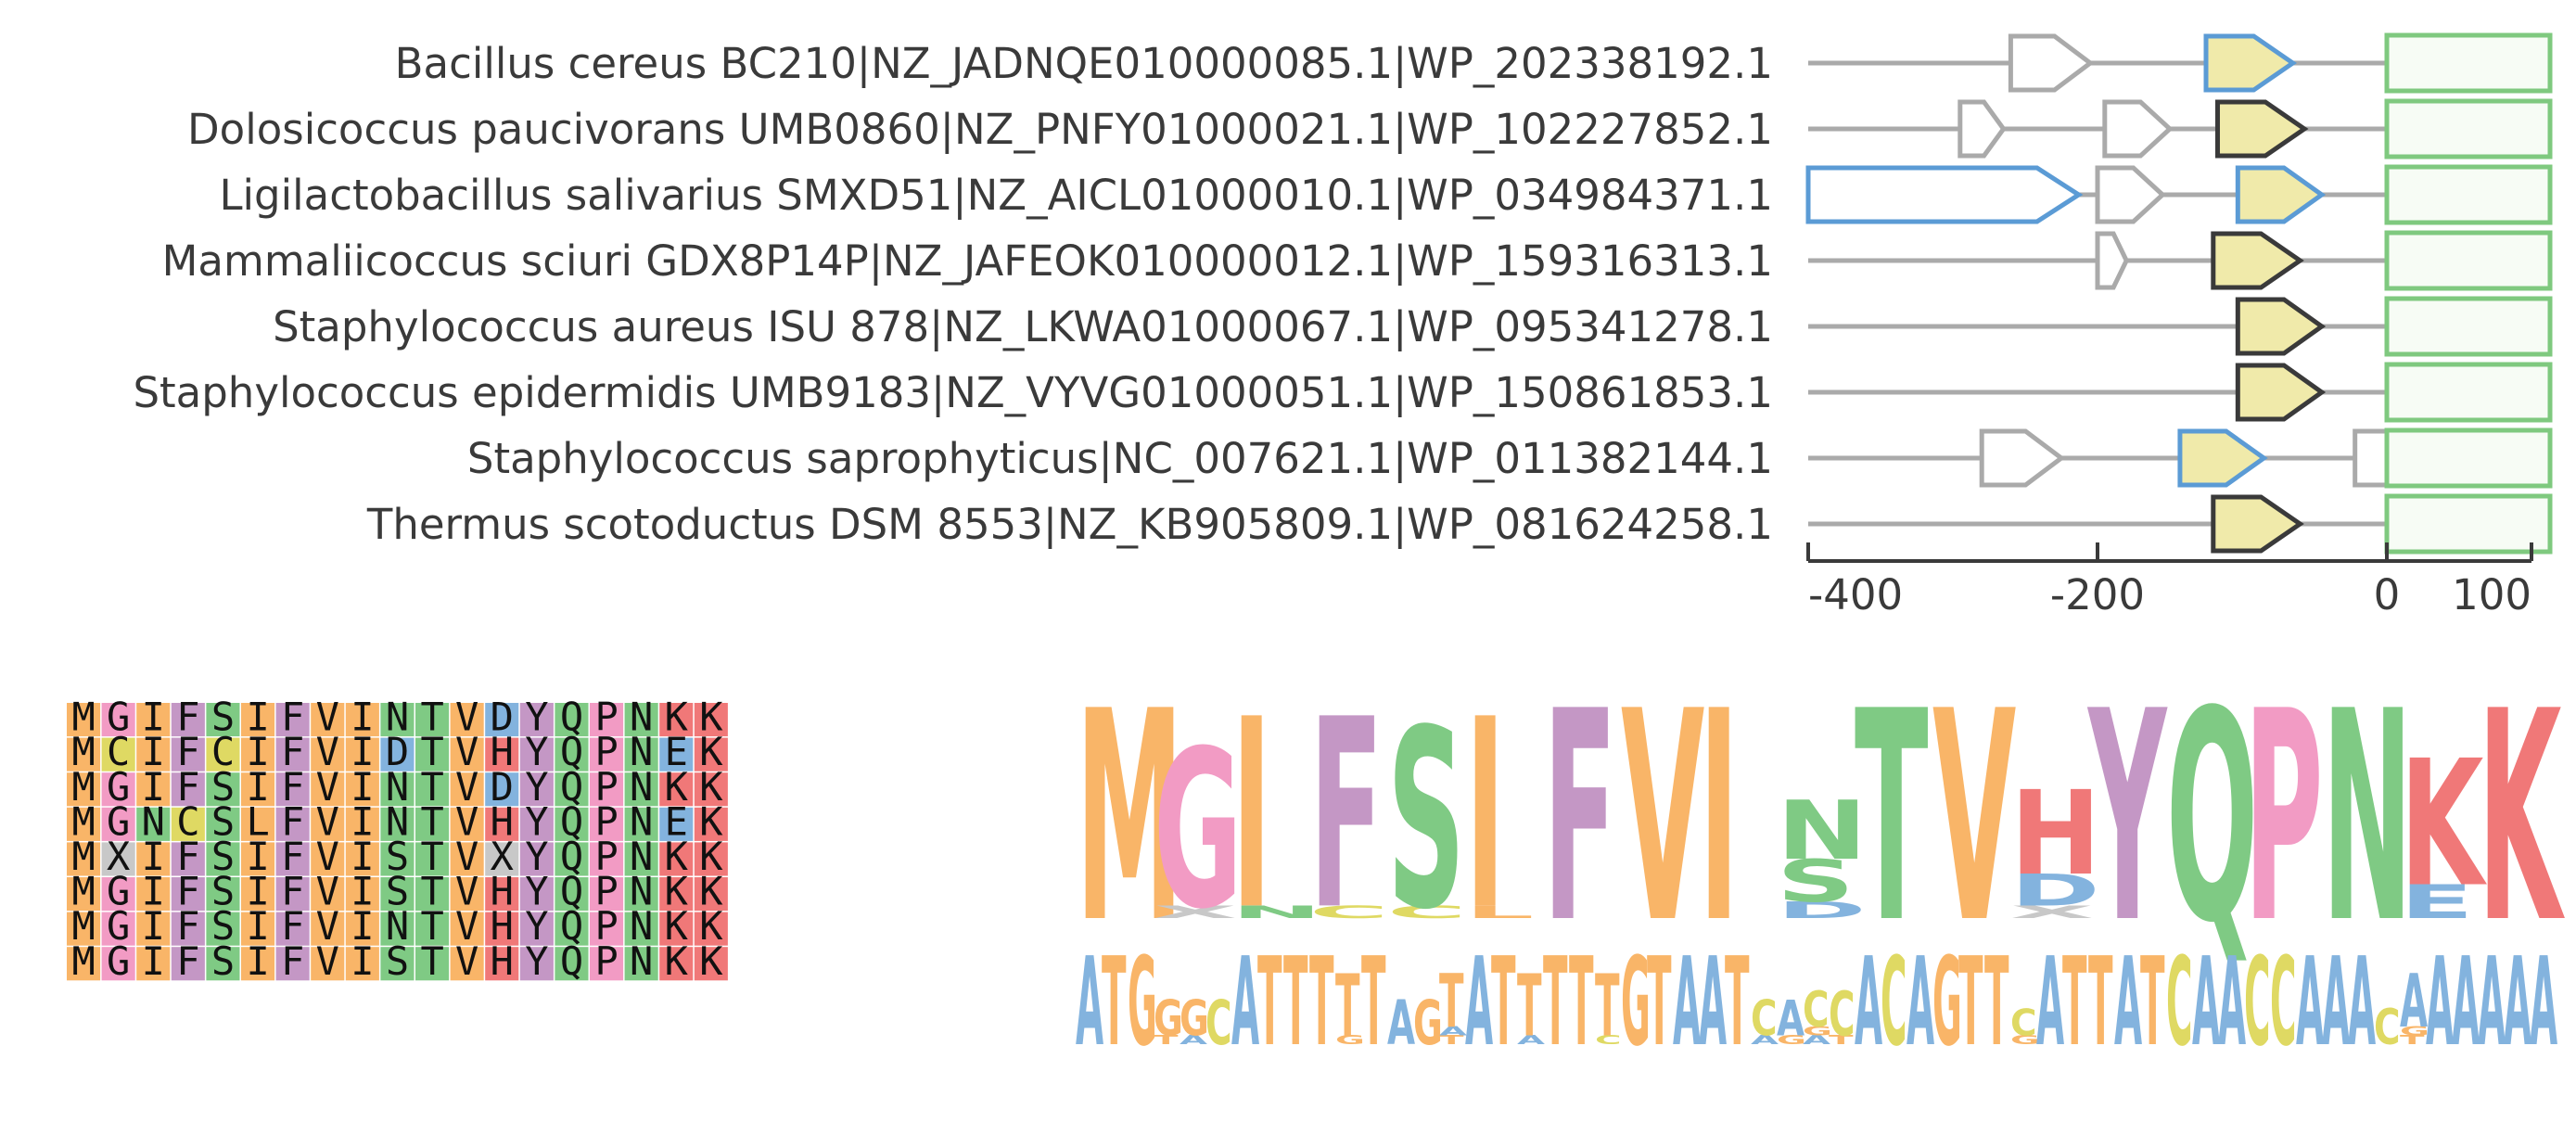  Describe the element at coordinates (1855, 594) in the screenshot. I see `axis-tick-label: -400` at that location.